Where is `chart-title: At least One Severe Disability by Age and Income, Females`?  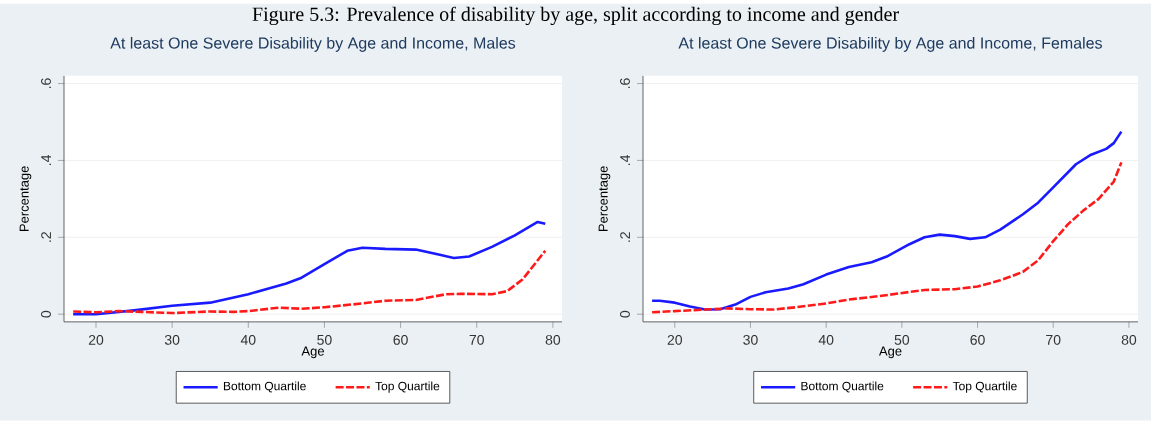
chart-title: At least One Severe Disability by Age and Income, Females is located at coordinates (890, 44).